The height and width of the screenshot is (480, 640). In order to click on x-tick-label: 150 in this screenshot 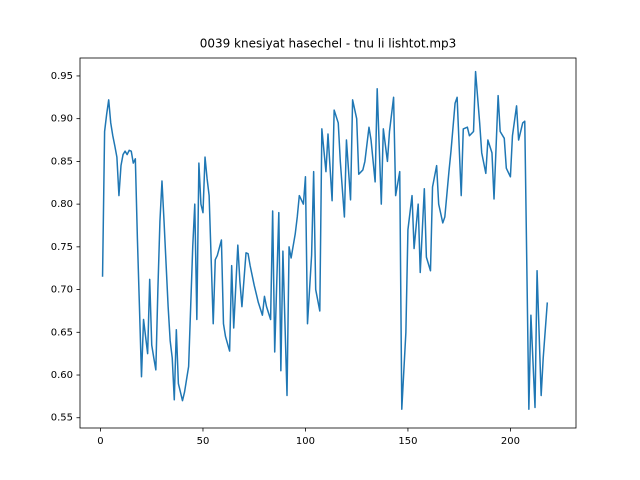, I will do `click(407, 441)`.